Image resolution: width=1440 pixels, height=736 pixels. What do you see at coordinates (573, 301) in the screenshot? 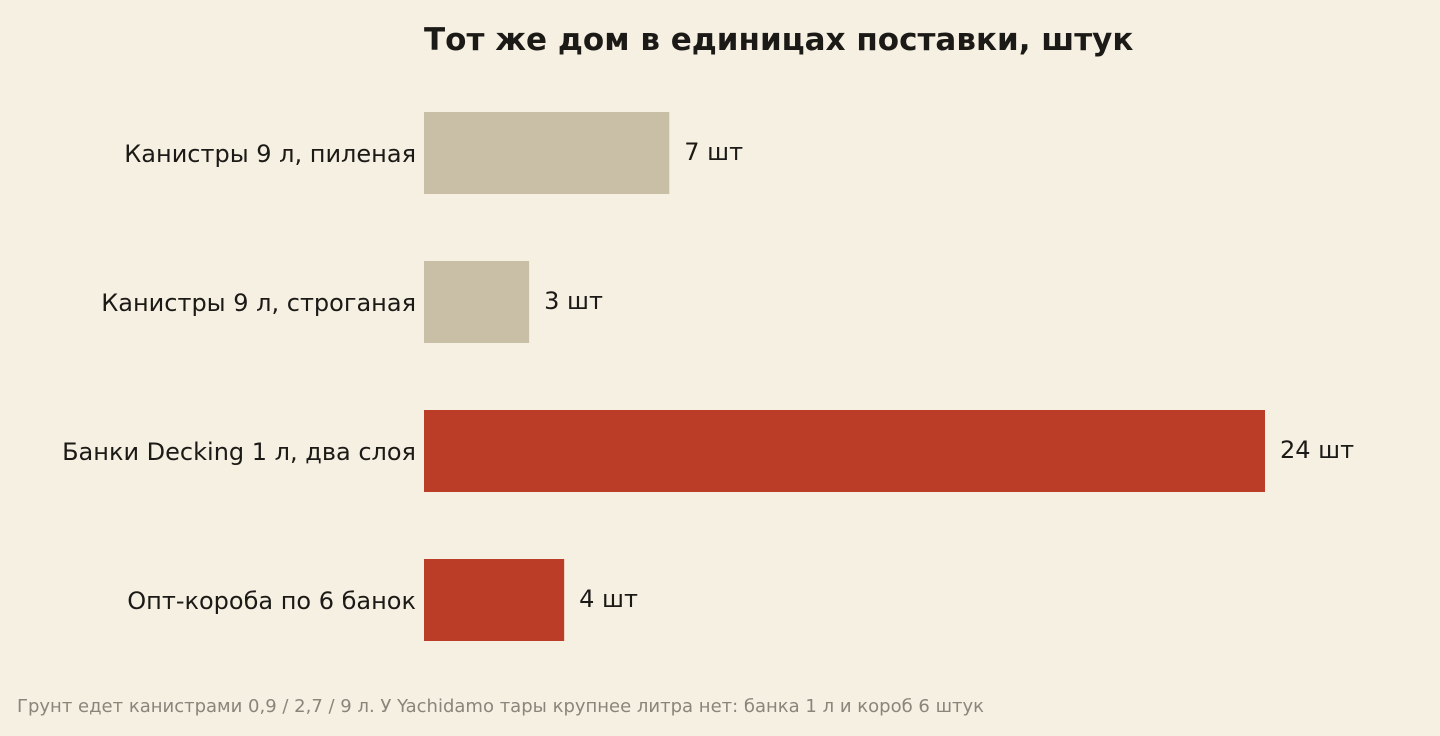
I see `value-label-2: 3 шт` at bounding box center [573, 301].